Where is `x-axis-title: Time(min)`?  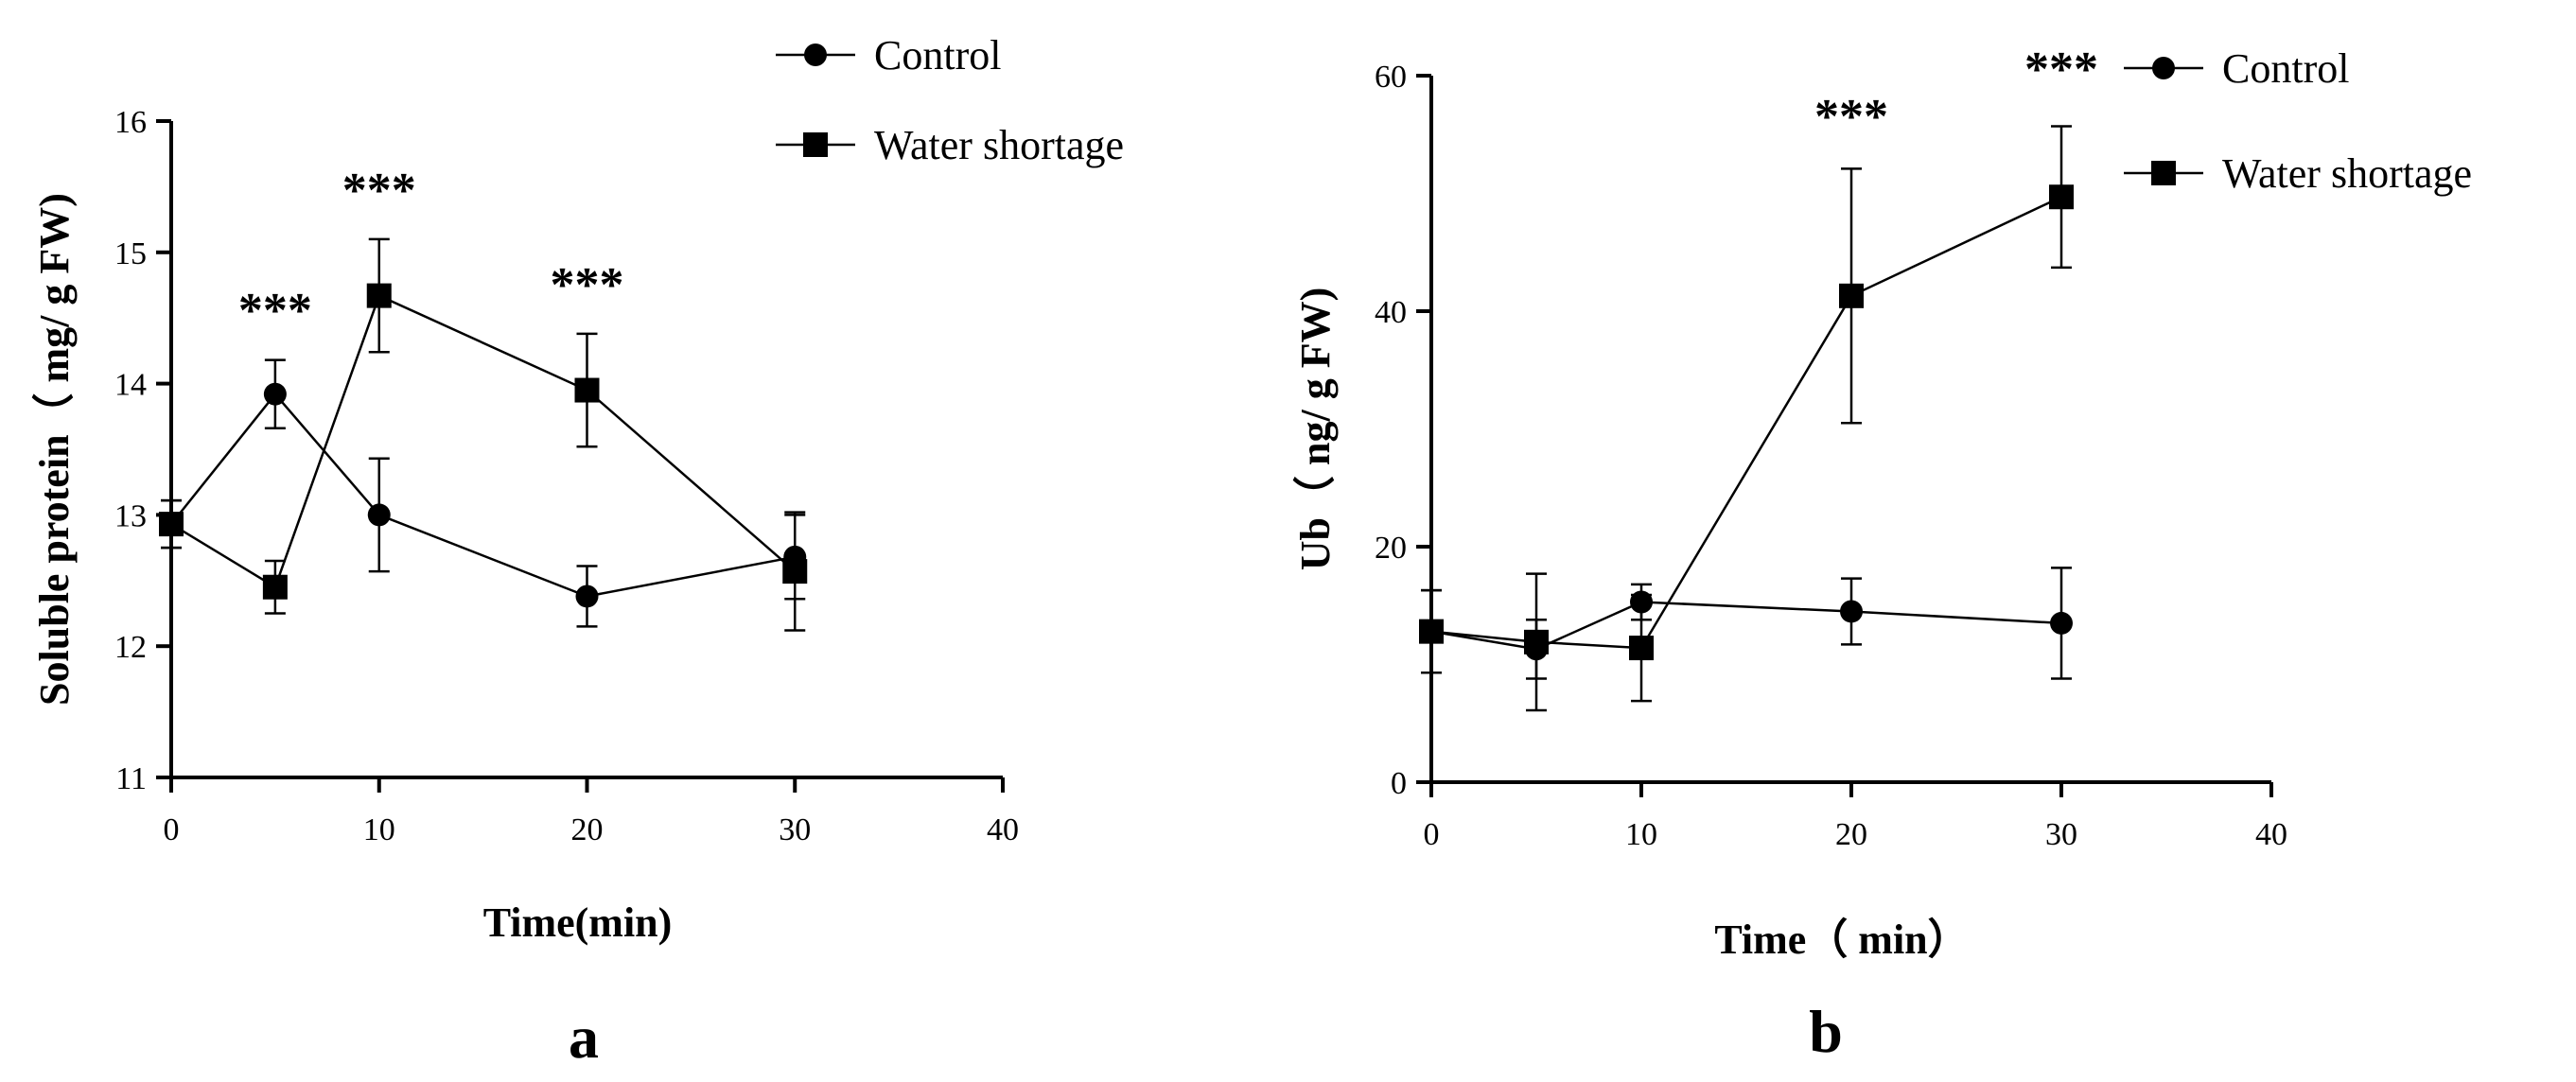 x-axis-title: Time(min) is located at coordinates (578, 923).